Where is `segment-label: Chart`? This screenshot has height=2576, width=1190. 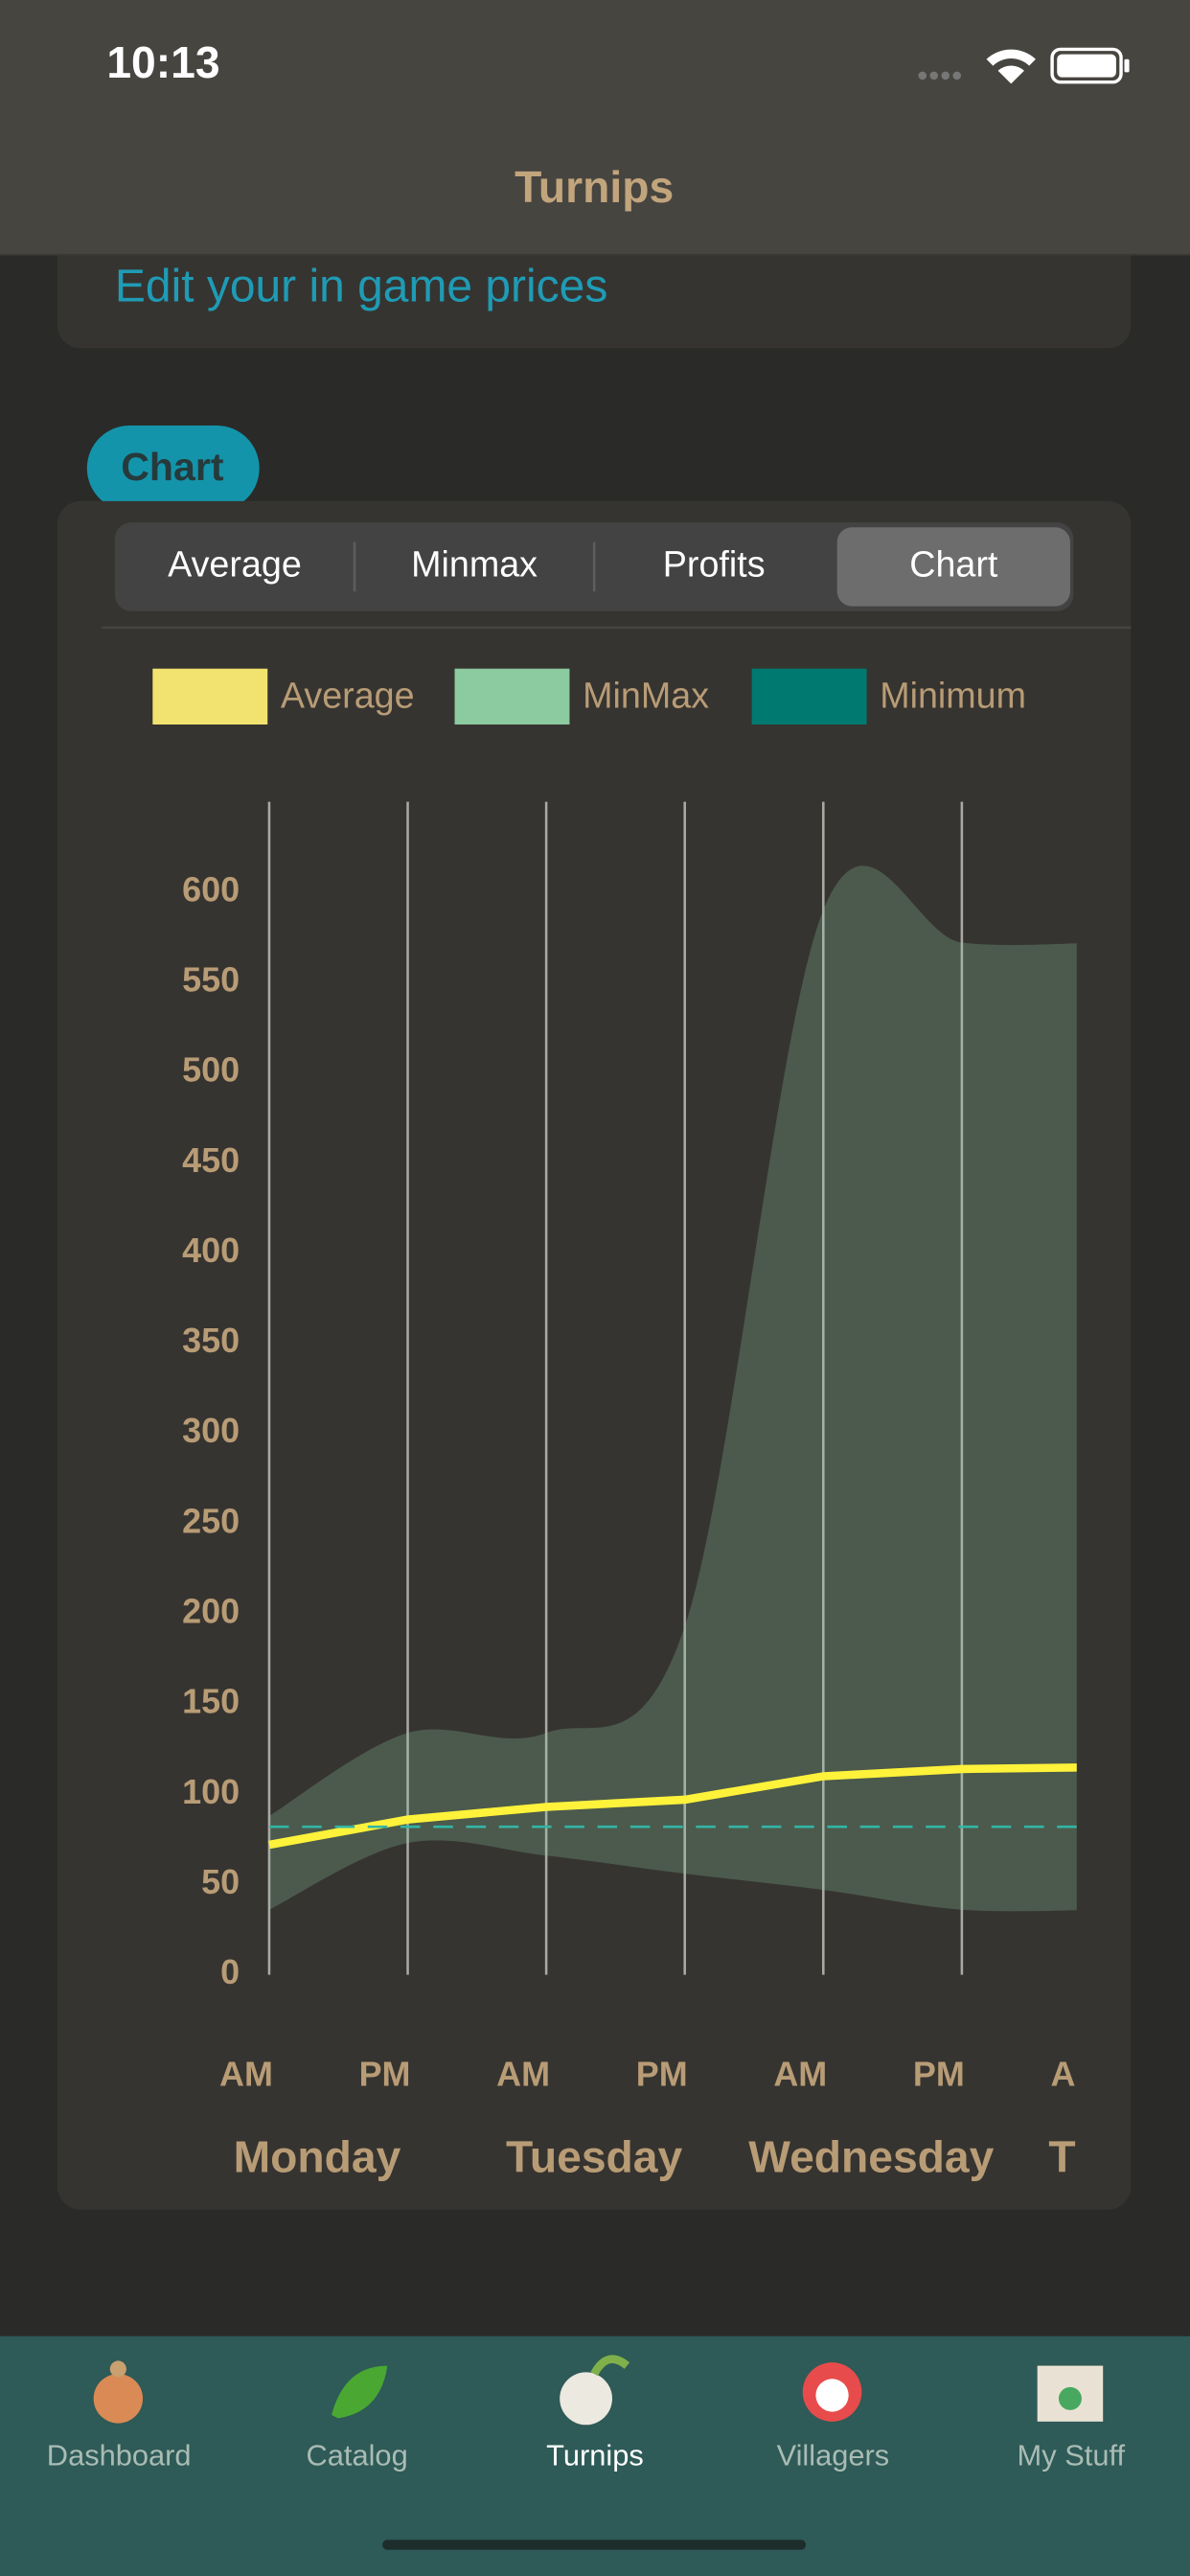
segment-label: Chart is located at coordinates (953, 563).